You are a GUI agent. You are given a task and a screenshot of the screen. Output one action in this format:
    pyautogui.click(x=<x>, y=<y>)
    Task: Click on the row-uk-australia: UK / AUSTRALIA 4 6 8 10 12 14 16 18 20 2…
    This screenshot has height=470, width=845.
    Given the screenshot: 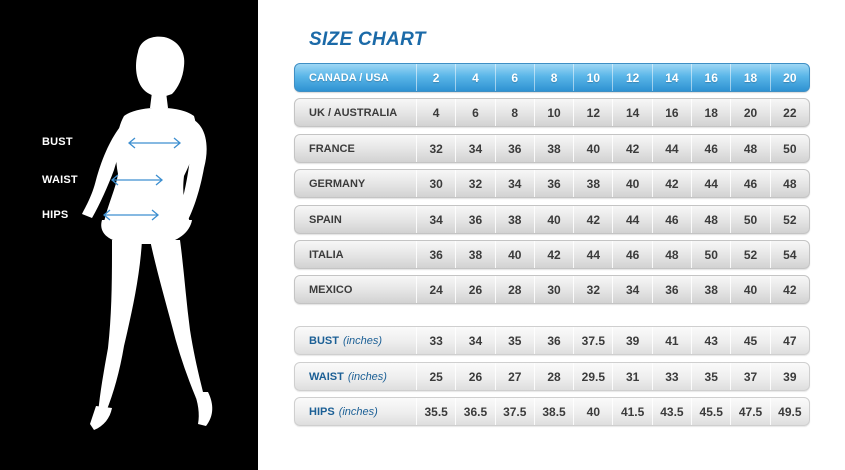 What is the action you would take?
    pyautogui.click(x=552, y=112)
    